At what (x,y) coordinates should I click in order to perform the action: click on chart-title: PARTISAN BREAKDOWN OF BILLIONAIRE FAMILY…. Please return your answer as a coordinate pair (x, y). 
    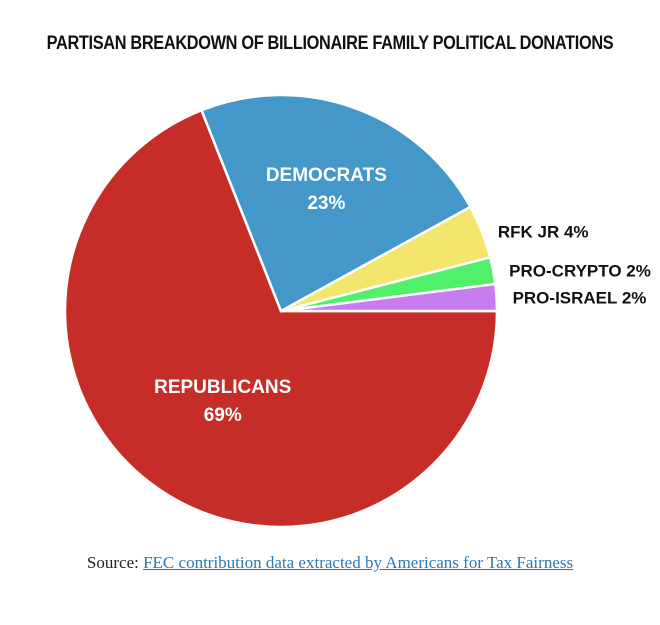
    Looking at the image, I should click on (330, 43).